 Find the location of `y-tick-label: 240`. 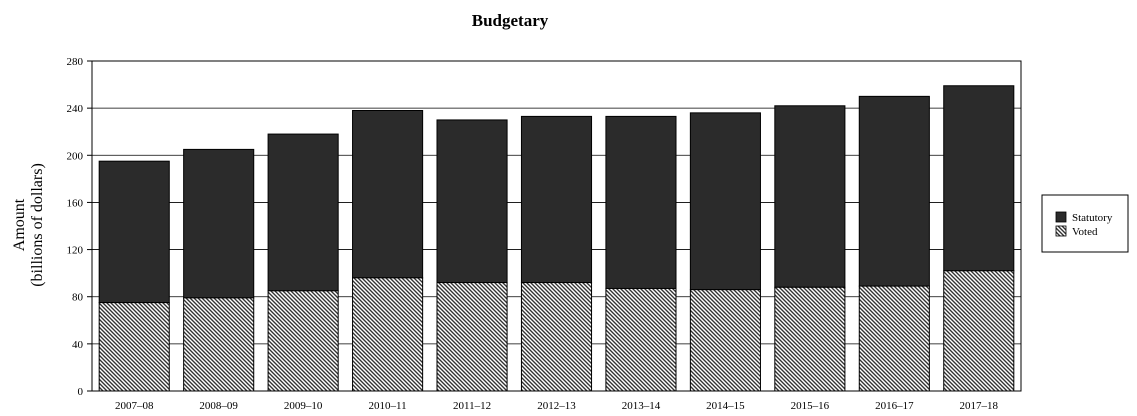

y-tick-label: 240 is located at coordinates (75, 109).